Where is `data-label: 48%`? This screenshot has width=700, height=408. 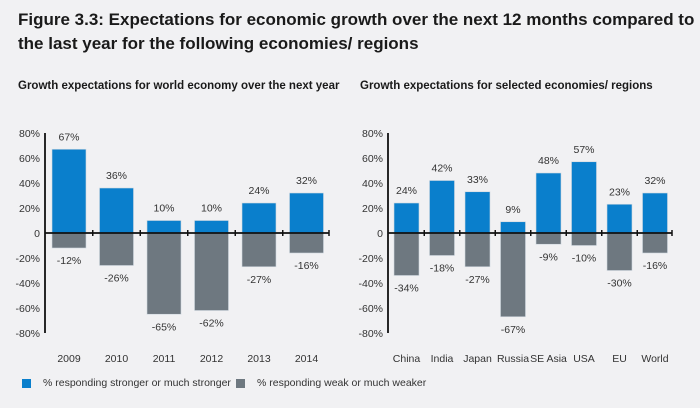
data-label: 48% is located at coordinates (548, 161).